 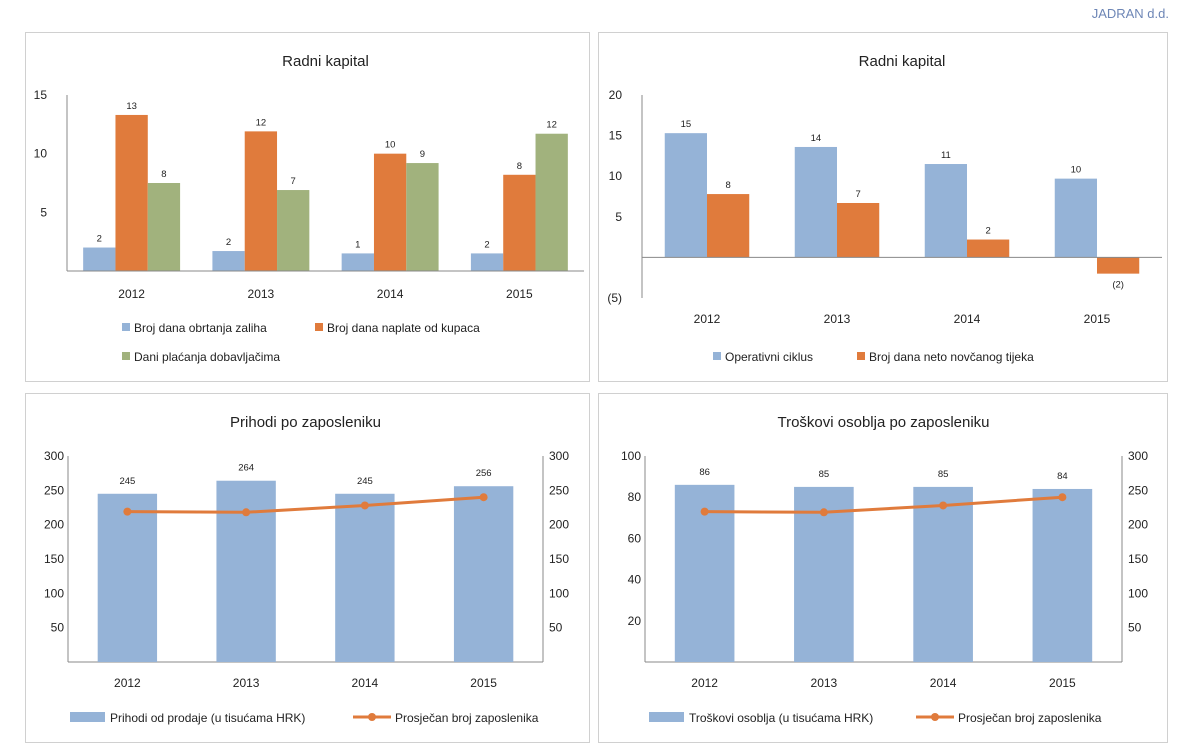 I want to click on data-label: 14, so click(x=816, y=138).